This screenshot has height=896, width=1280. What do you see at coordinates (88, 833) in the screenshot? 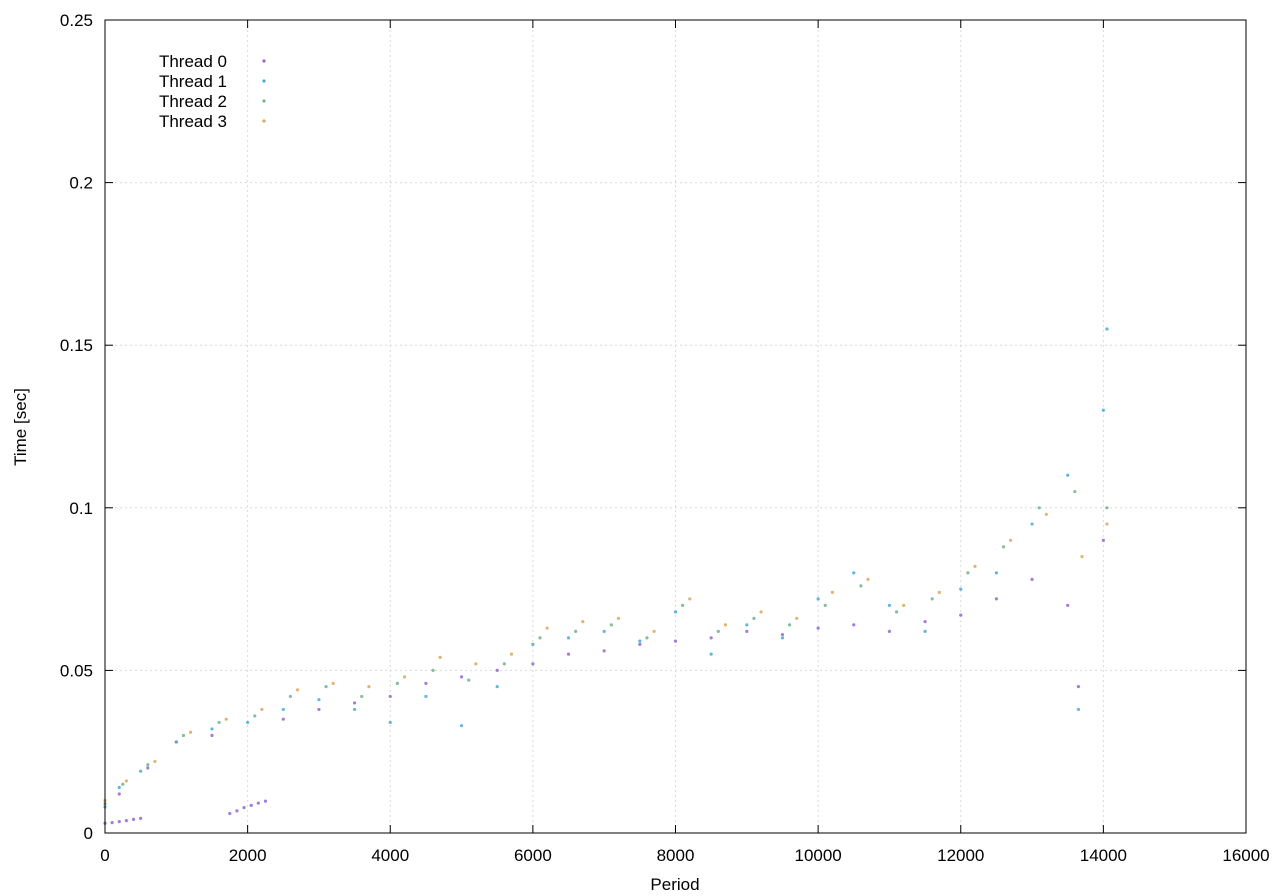
I see `y-tick-label: 0` at bounding box center [88, 833].